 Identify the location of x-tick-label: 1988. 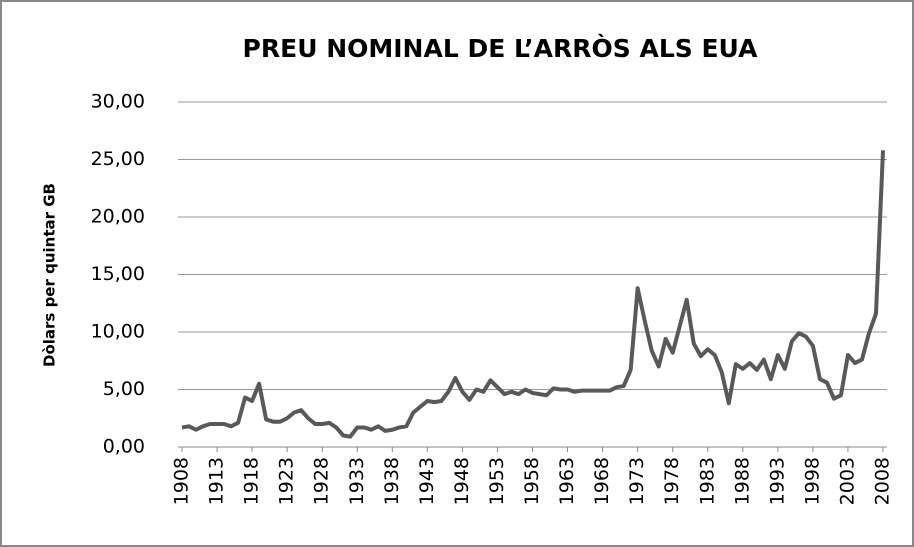
(742, 481).